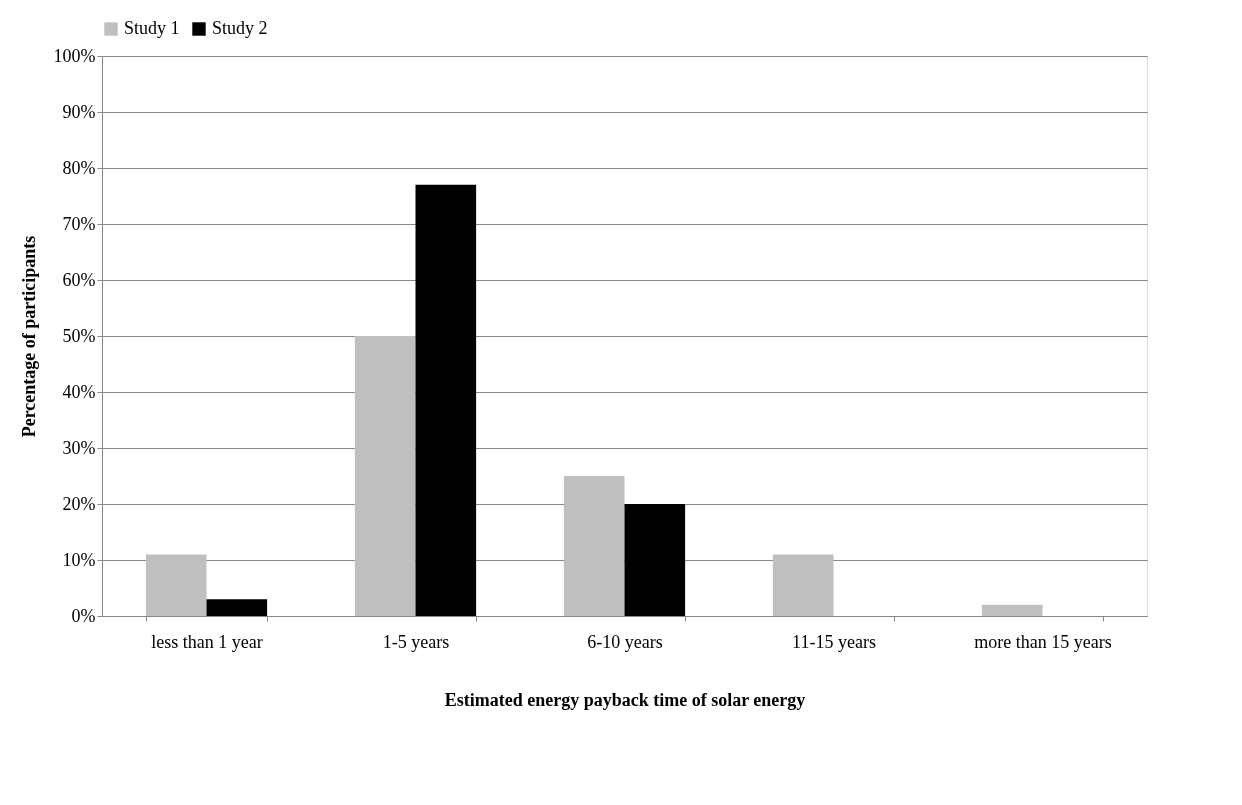 The width and height of the screenshot is (1242, 805). Describe the element at coordinates (416, 641) in the screenshot. I see `x-tick-label: 1-5 years` at that location.